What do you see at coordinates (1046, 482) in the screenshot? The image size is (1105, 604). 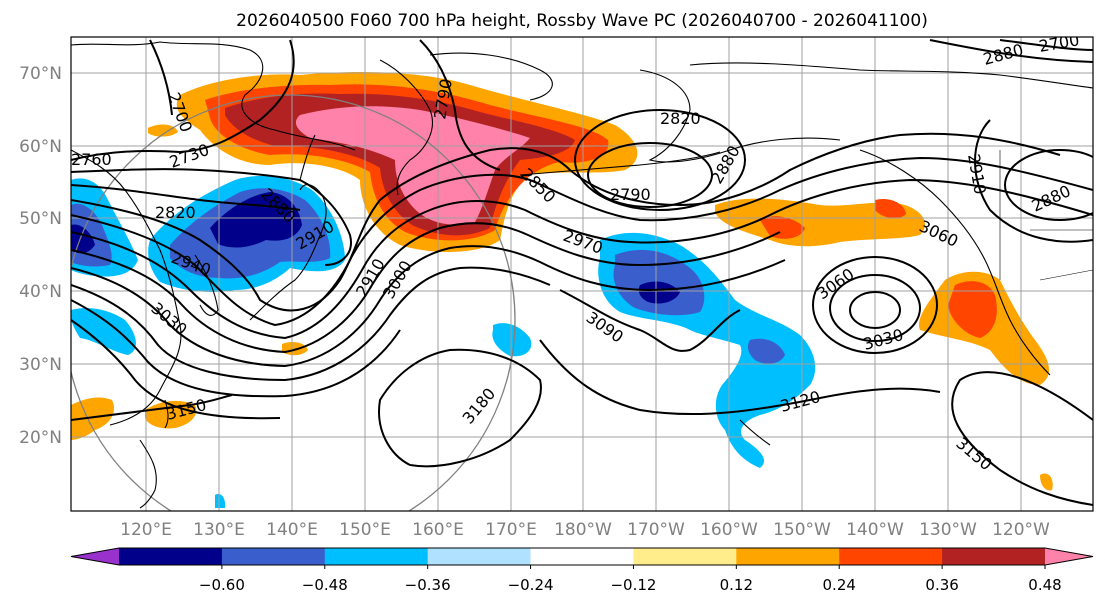 I see `shade-small-positive` at bounding box center [1046, 482].